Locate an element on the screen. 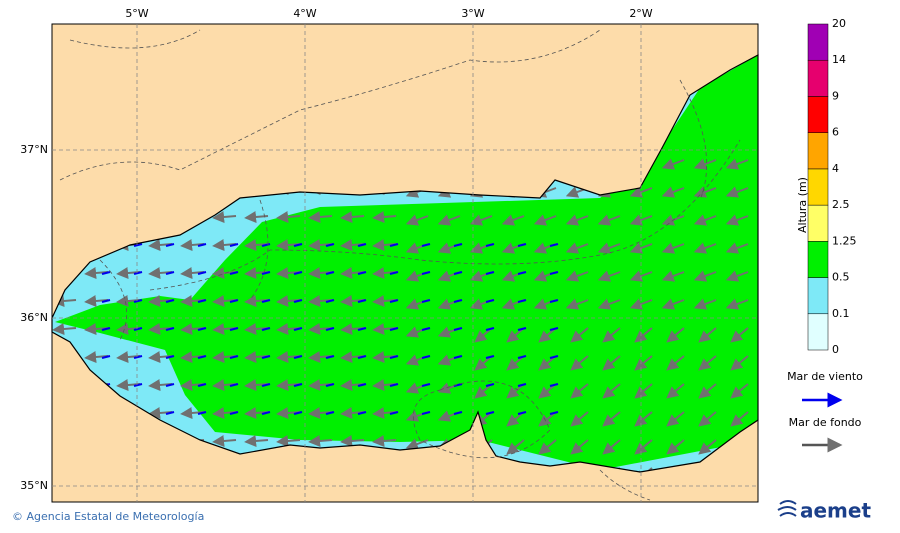 The width and height of the screenshot is (900, 533). legend-label: Mar de fondo is located at coordinates (825, 422).